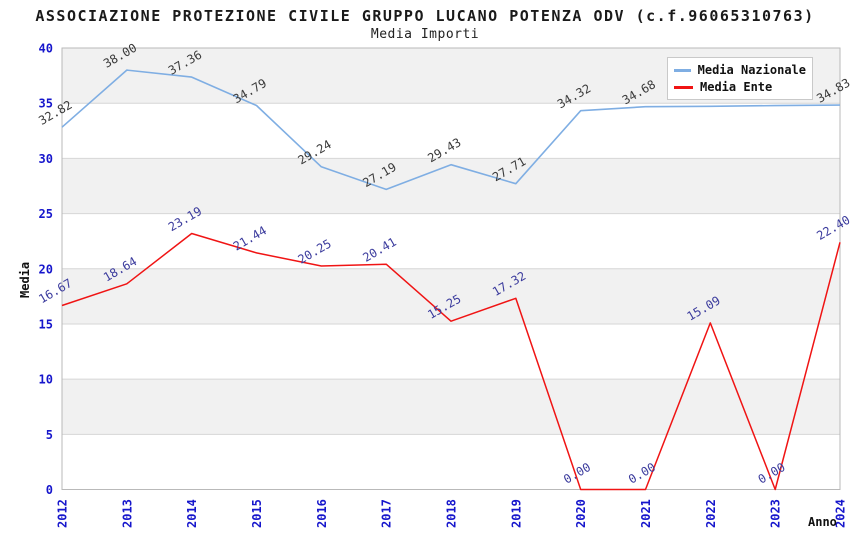 This screenshot has height=550, width=850. What do you see at coordinates (682, 70) in the screenshot?
I see `nazionale-line-swatch-icon` at bounding box center [682, 70].